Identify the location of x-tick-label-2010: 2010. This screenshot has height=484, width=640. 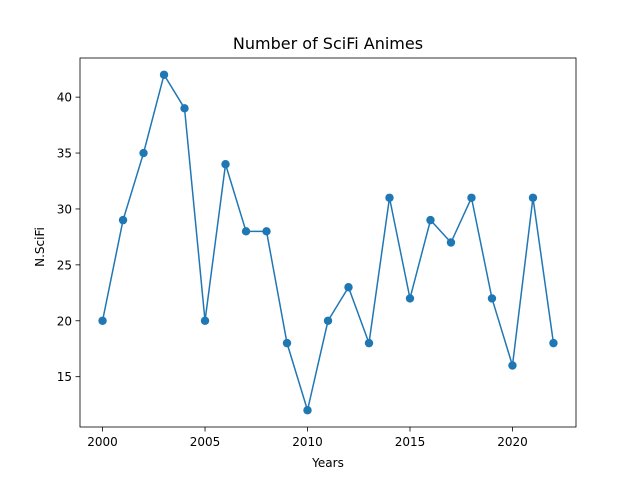
(307, 442).